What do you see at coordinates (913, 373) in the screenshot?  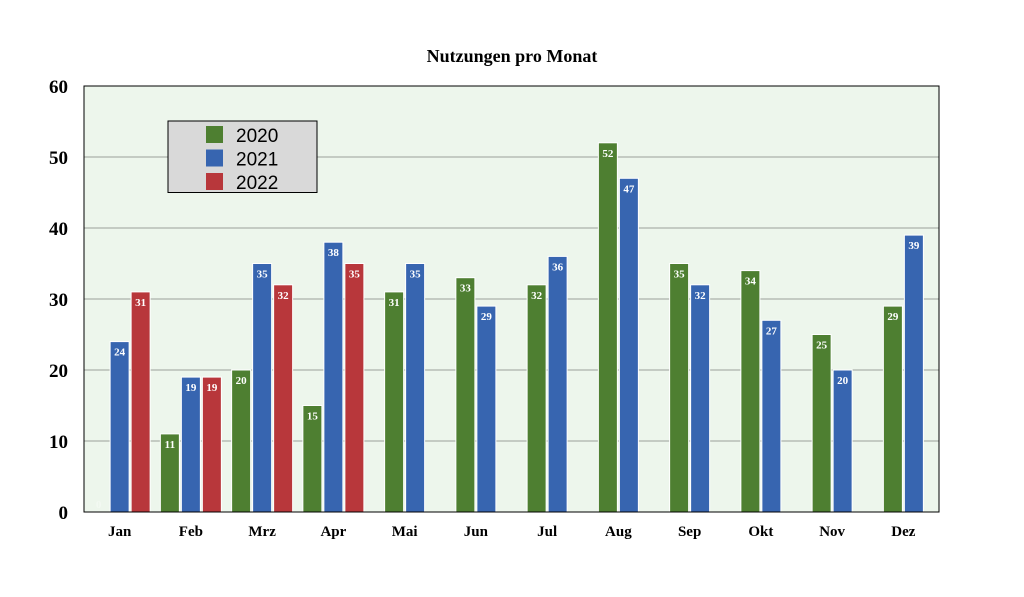 I see `bar-2021-Dez` at bounding box center [913, 373].